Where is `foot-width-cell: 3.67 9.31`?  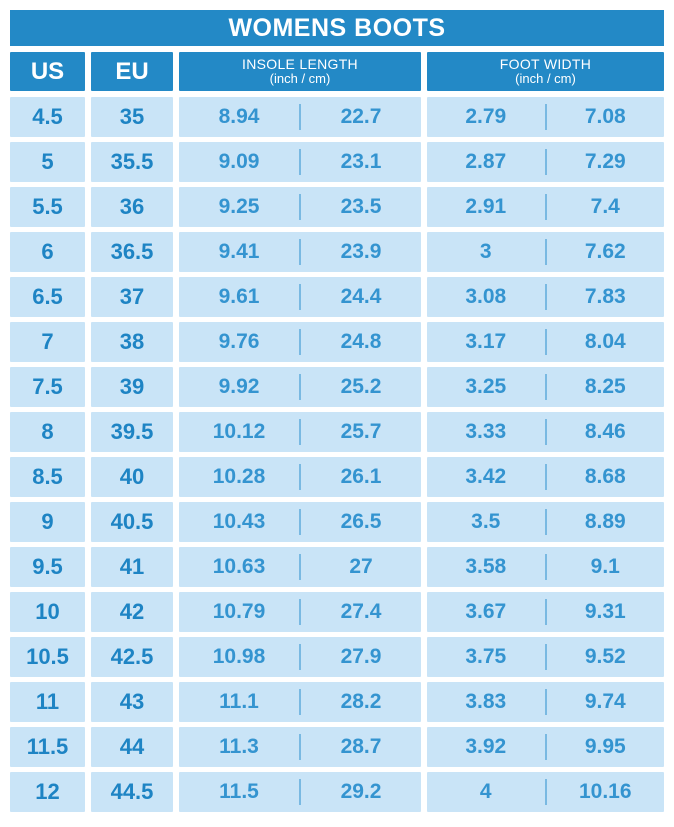 foot-width-cell: 3.67 9.31 is located at coordinates (545, 612).